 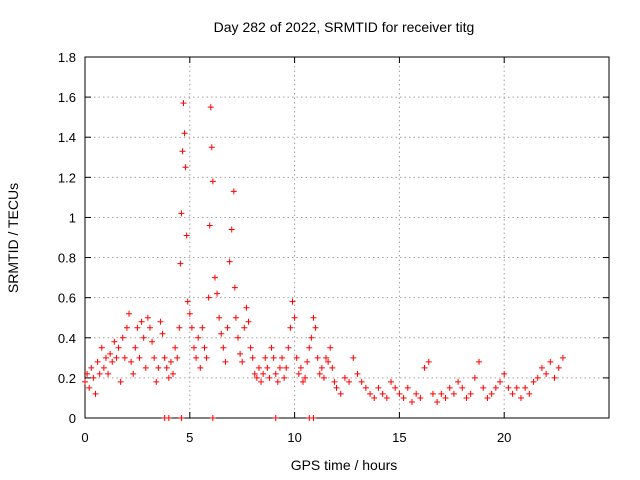 What do you see at coordinates (84, 437) in the screenshot?
I see `x-tick-label: 0` at bounding box center [84, 437].